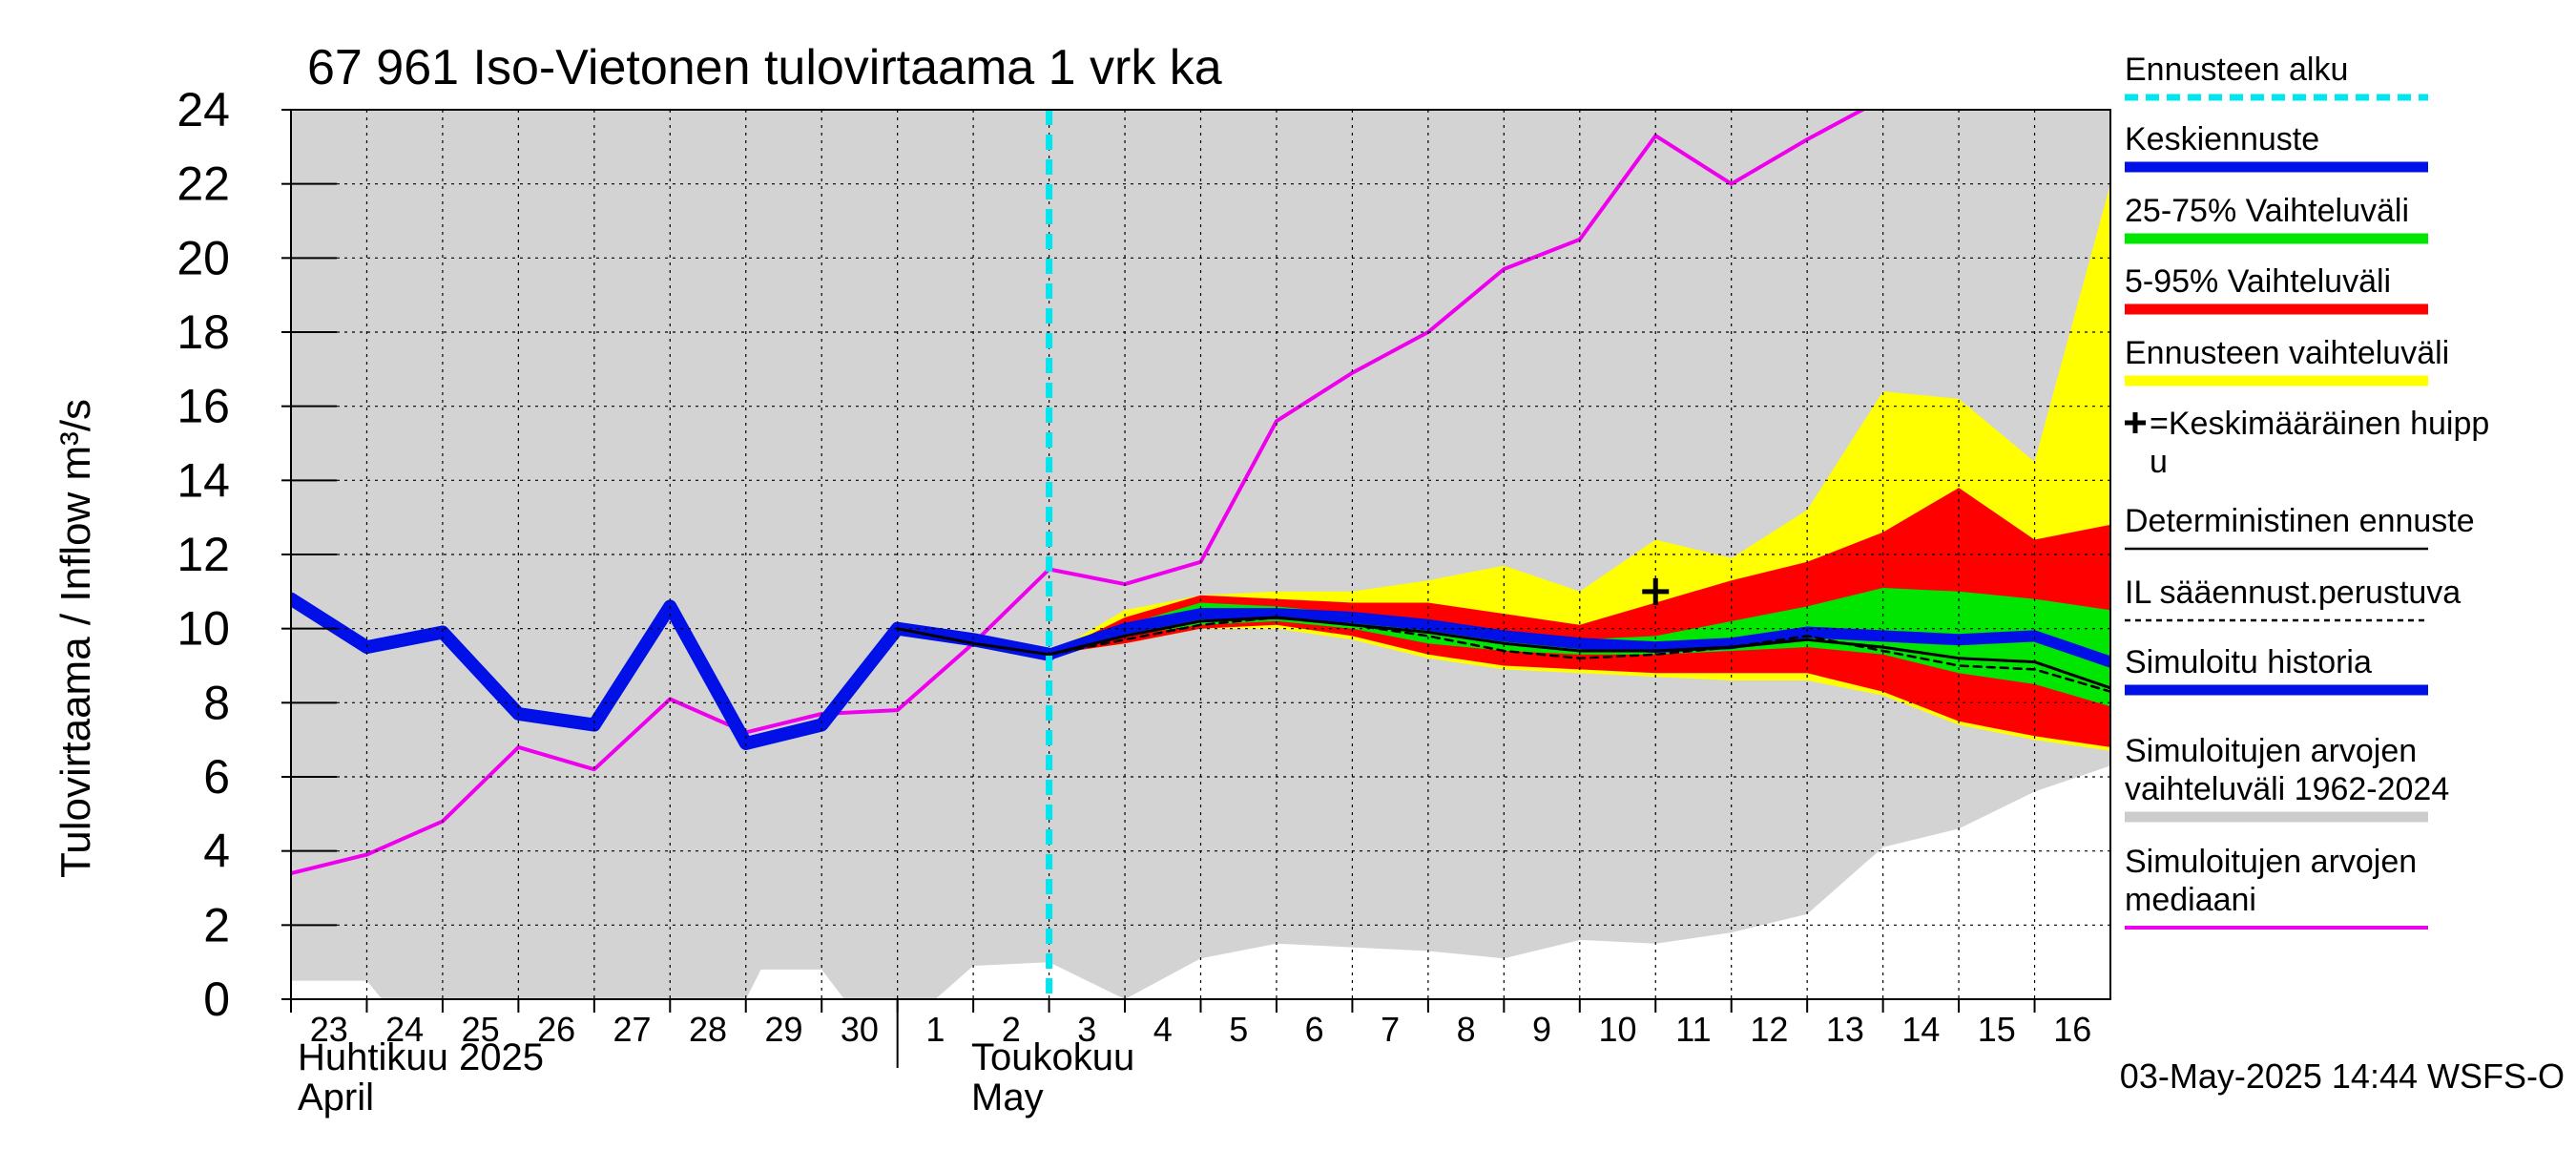  Describe the element at coordinates (216, 851) in the screenshot. I see `y-tick-label: 4` at that location.